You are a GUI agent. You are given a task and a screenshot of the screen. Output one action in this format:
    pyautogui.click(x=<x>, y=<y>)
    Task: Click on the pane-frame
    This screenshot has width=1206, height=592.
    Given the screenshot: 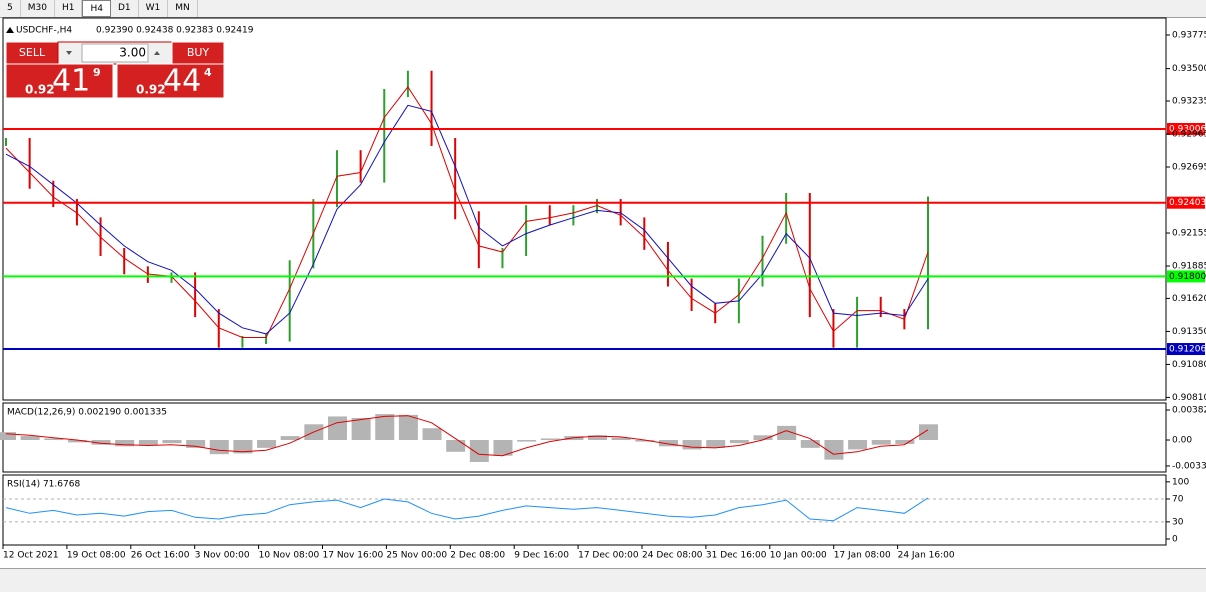 What is the action you would take?
    pyautogui.click(x=584, y=510)
    